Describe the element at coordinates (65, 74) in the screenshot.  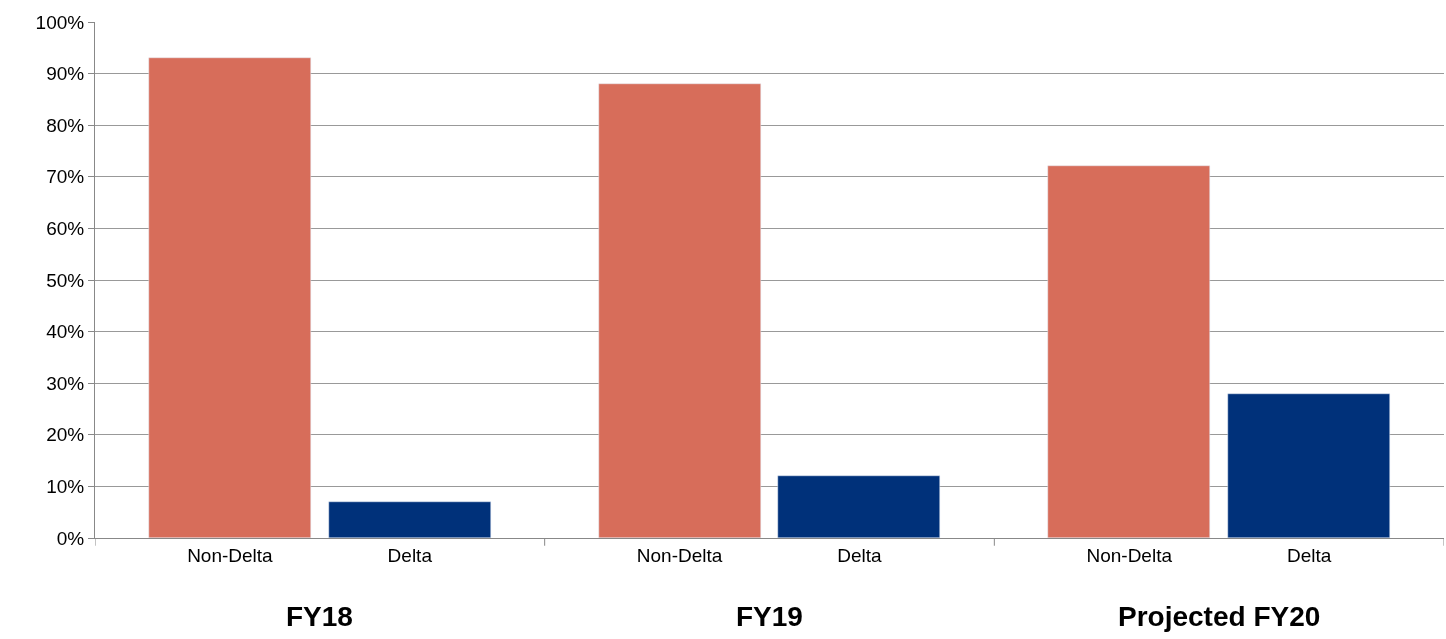
I see `y-tick-label: 90%` at that location.